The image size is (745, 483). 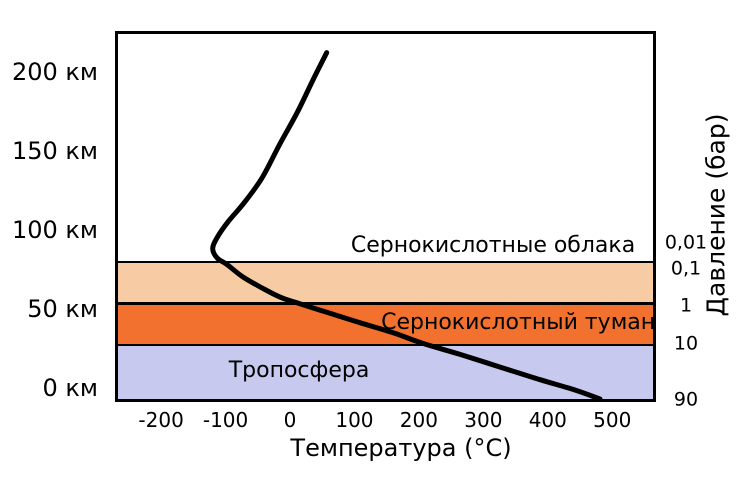 What do you see at coordinates (54, 71) in the screenshot?
I see `altitude-tick-label: 200 км` at bounding box center [54, 71].